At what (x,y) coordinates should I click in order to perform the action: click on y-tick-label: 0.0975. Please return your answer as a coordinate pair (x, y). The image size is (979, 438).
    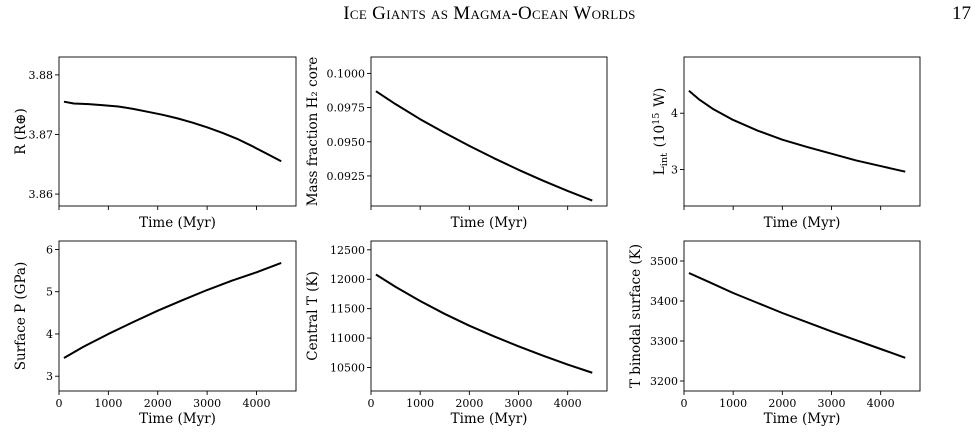
    Looking at the image, I should click on (346, 108).